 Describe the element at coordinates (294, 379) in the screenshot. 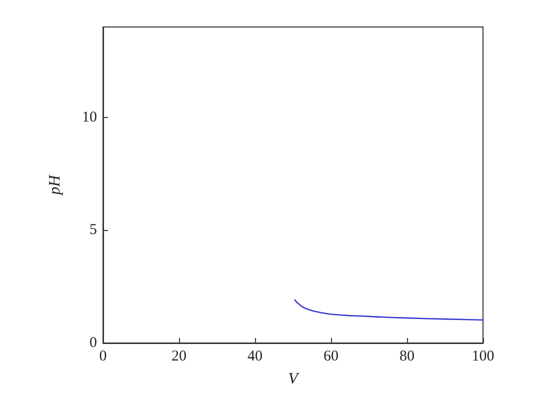

I see `x-axis-title: V` at that location.